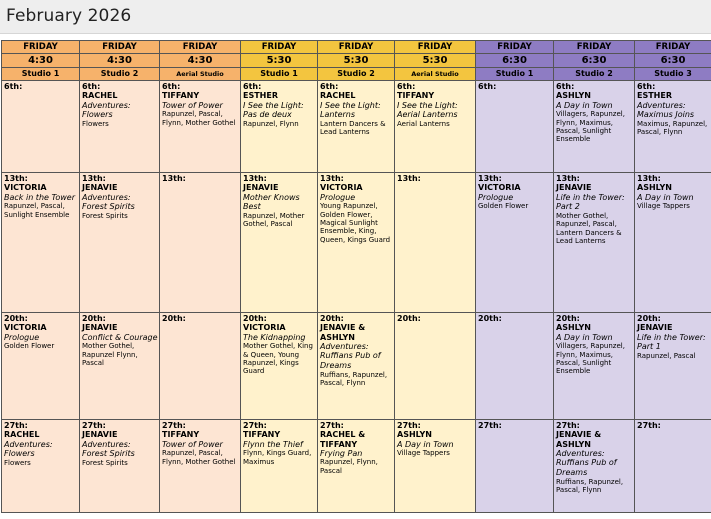  Describe the element at coordinates (350, 356) in the screenshot. I see `cell-piece-title: Adventures: Ruffians Pub of Dreams` at that location.